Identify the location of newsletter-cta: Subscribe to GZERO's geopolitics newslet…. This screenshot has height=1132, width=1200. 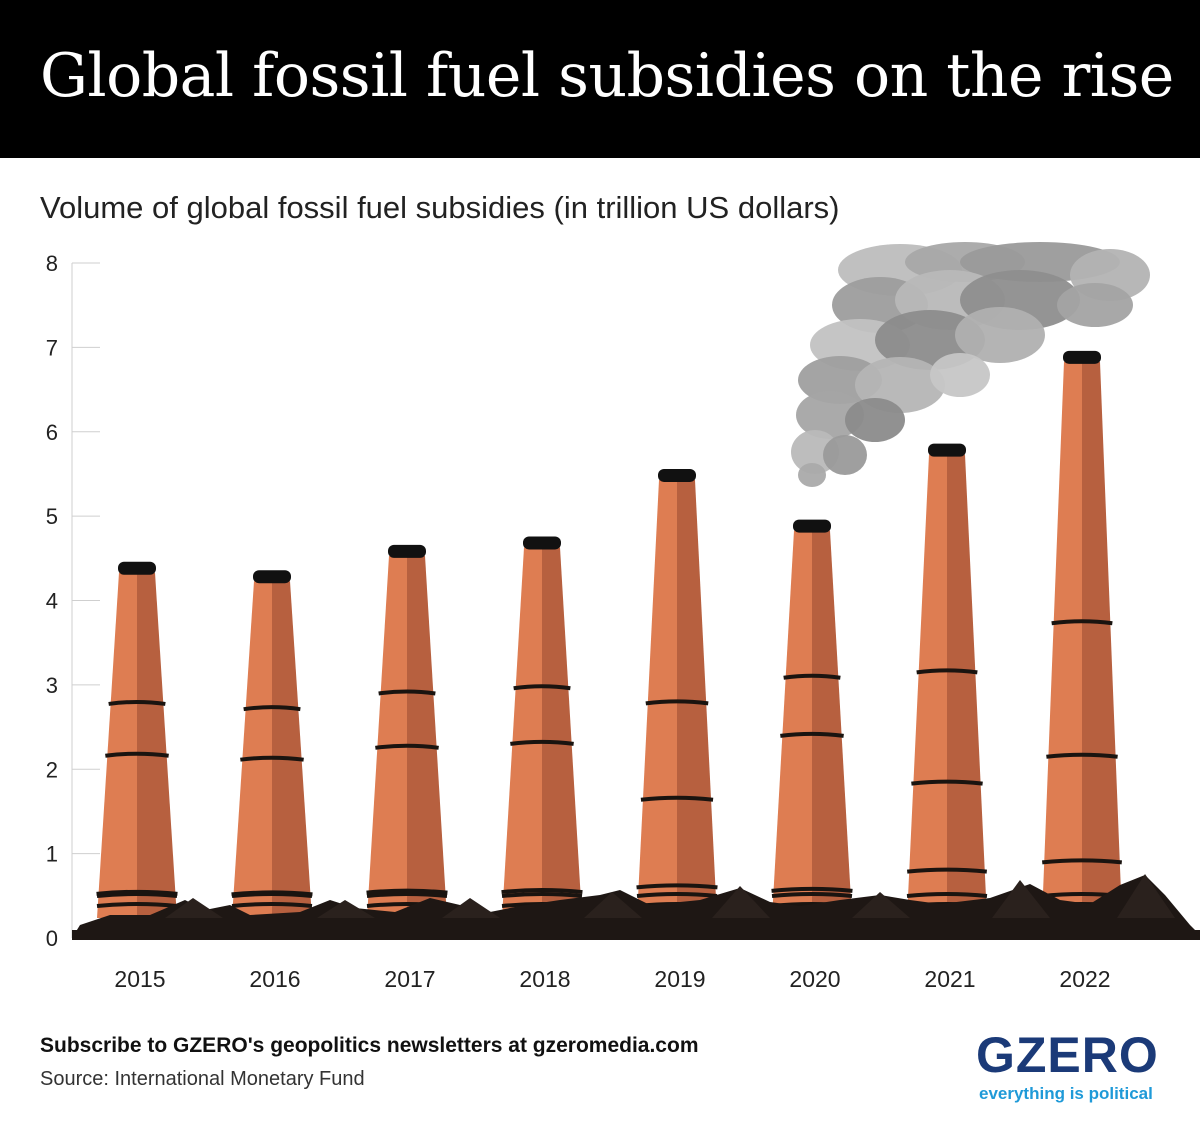
(369, 1045).